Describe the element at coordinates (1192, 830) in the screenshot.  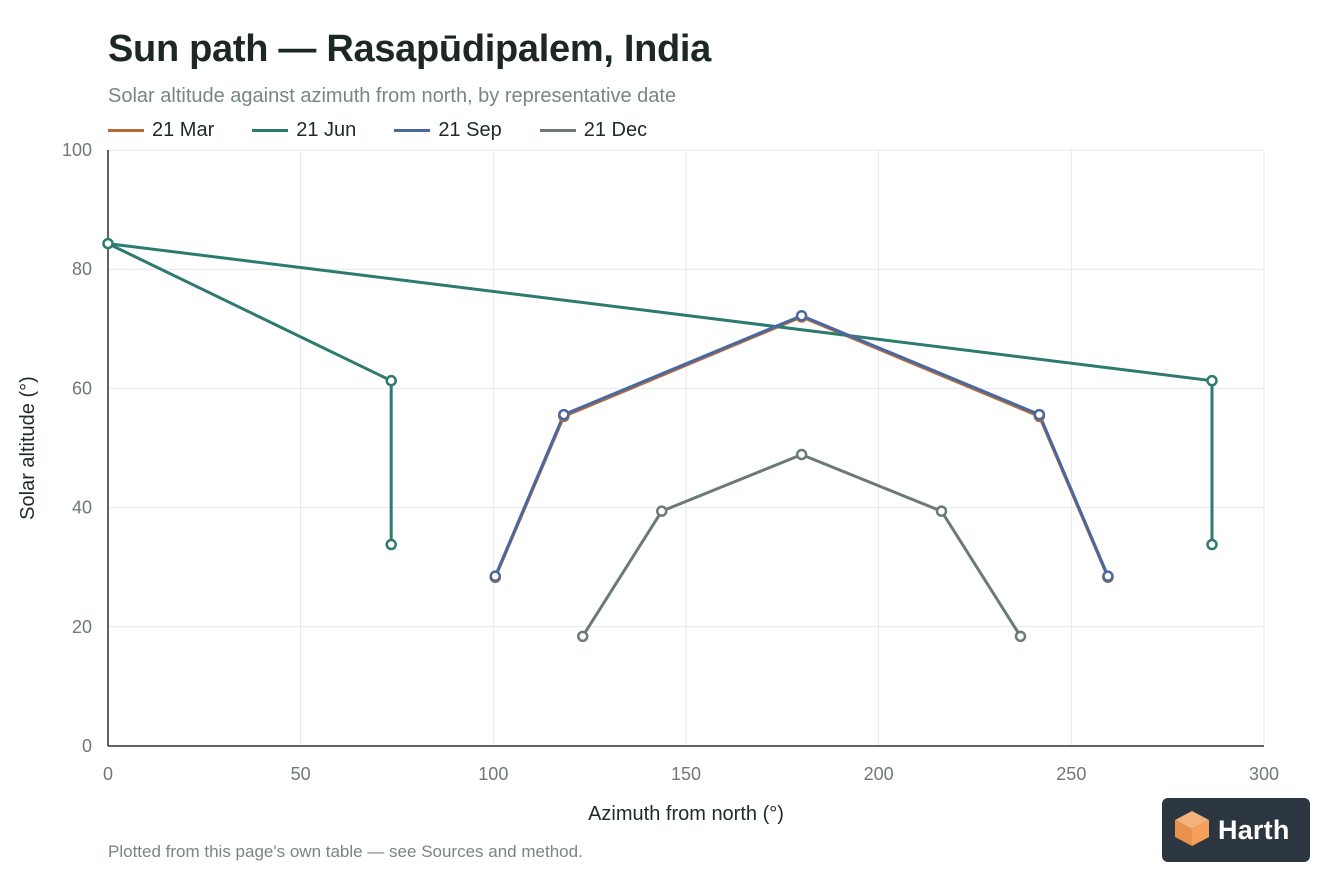
I see `cube-logo-icon` at that location.